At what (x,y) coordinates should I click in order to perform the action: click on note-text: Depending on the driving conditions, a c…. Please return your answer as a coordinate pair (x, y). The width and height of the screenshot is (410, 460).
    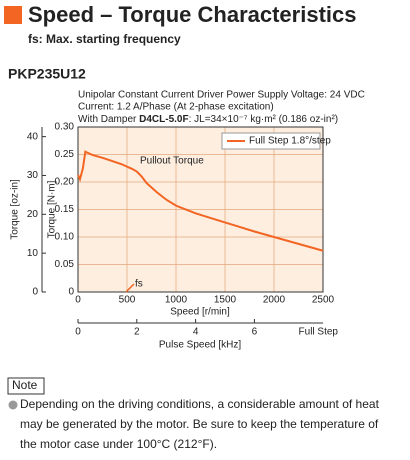
    Looking at the image, I should click on (200, 404).